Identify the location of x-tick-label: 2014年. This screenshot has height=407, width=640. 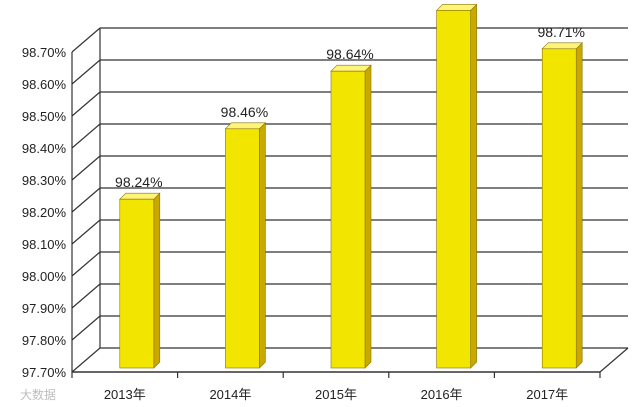
(230, 394).